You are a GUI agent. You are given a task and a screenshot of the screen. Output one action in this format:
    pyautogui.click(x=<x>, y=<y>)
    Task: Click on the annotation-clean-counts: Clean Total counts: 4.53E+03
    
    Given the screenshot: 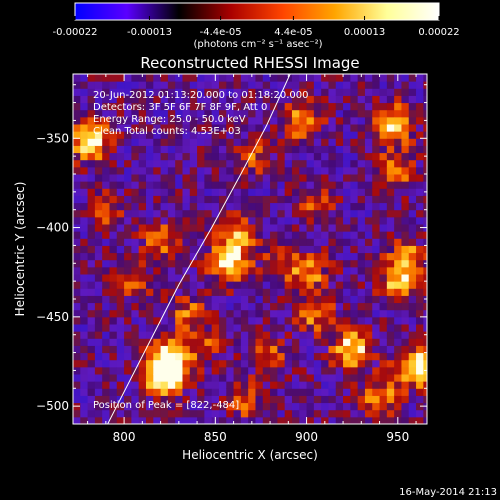 What is the action you would take?
    pyautogui.click(x=167, y=131)
    